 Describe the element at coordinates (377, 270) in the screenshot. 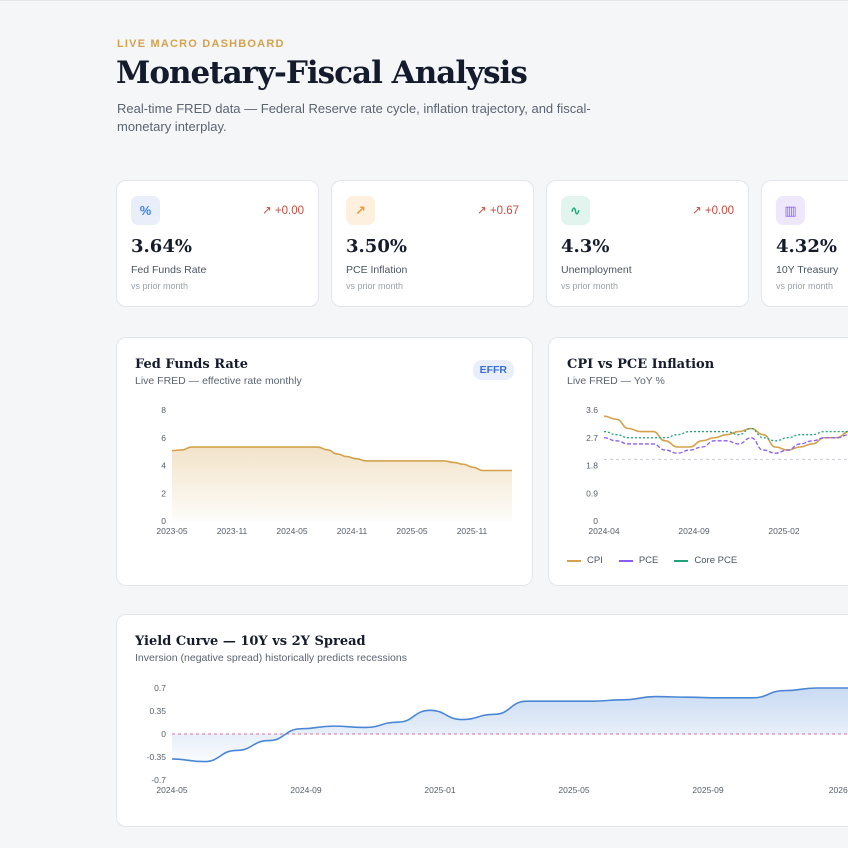

I see `kpi-label: PCE Inflation` at that location.